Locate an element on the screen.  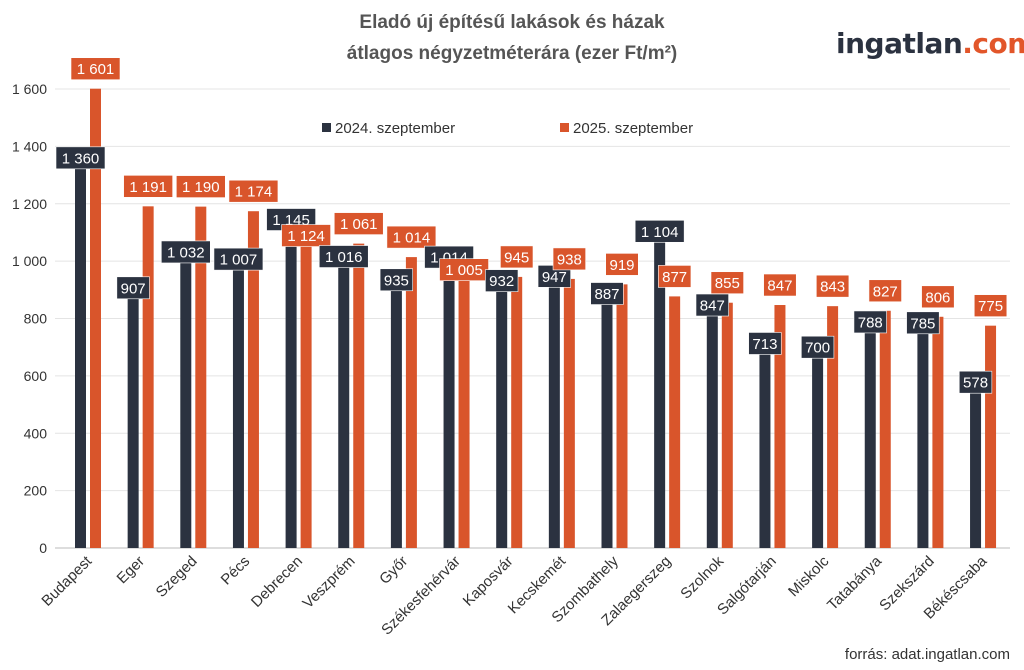
data-label: 877 is located at coordinates (674, 277).